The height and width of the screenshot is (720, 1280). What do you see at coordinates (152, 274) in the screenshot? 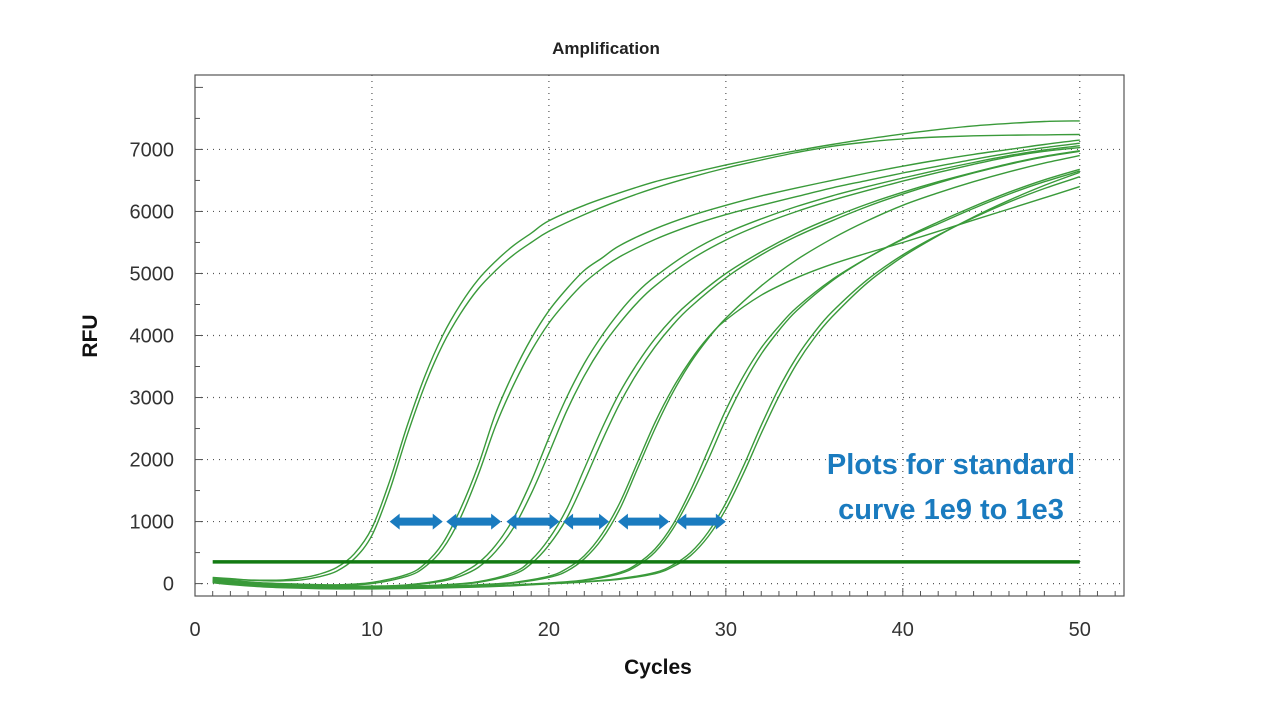
I see `y-tick-label: 5000` at bounding box center [152, 274].